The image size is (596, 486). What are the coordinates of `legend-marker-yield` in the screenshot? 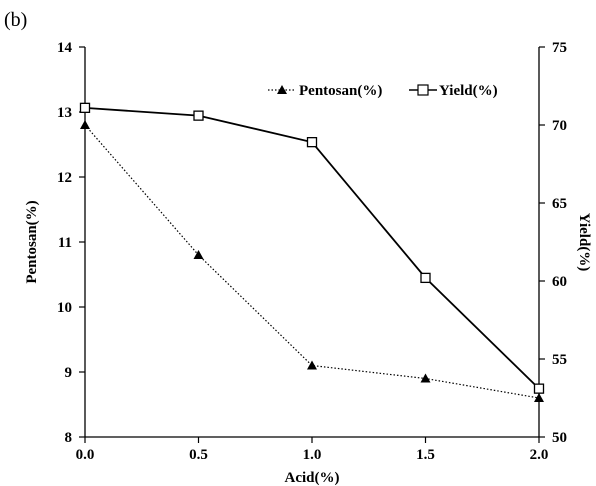 It's located at (423, 90).